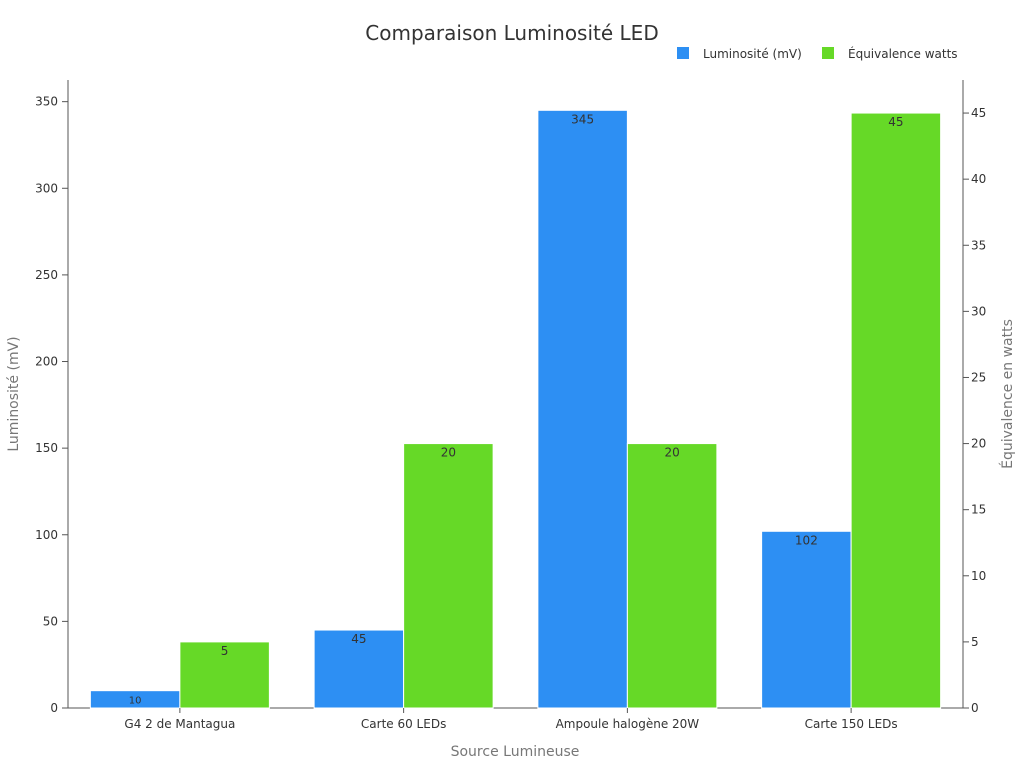  What do you see at coordinates (806, 540) in the screenshot?
I see `bar-label-luminosite-mv-carte-150-leds: 102` at bounding box center [806, 540].